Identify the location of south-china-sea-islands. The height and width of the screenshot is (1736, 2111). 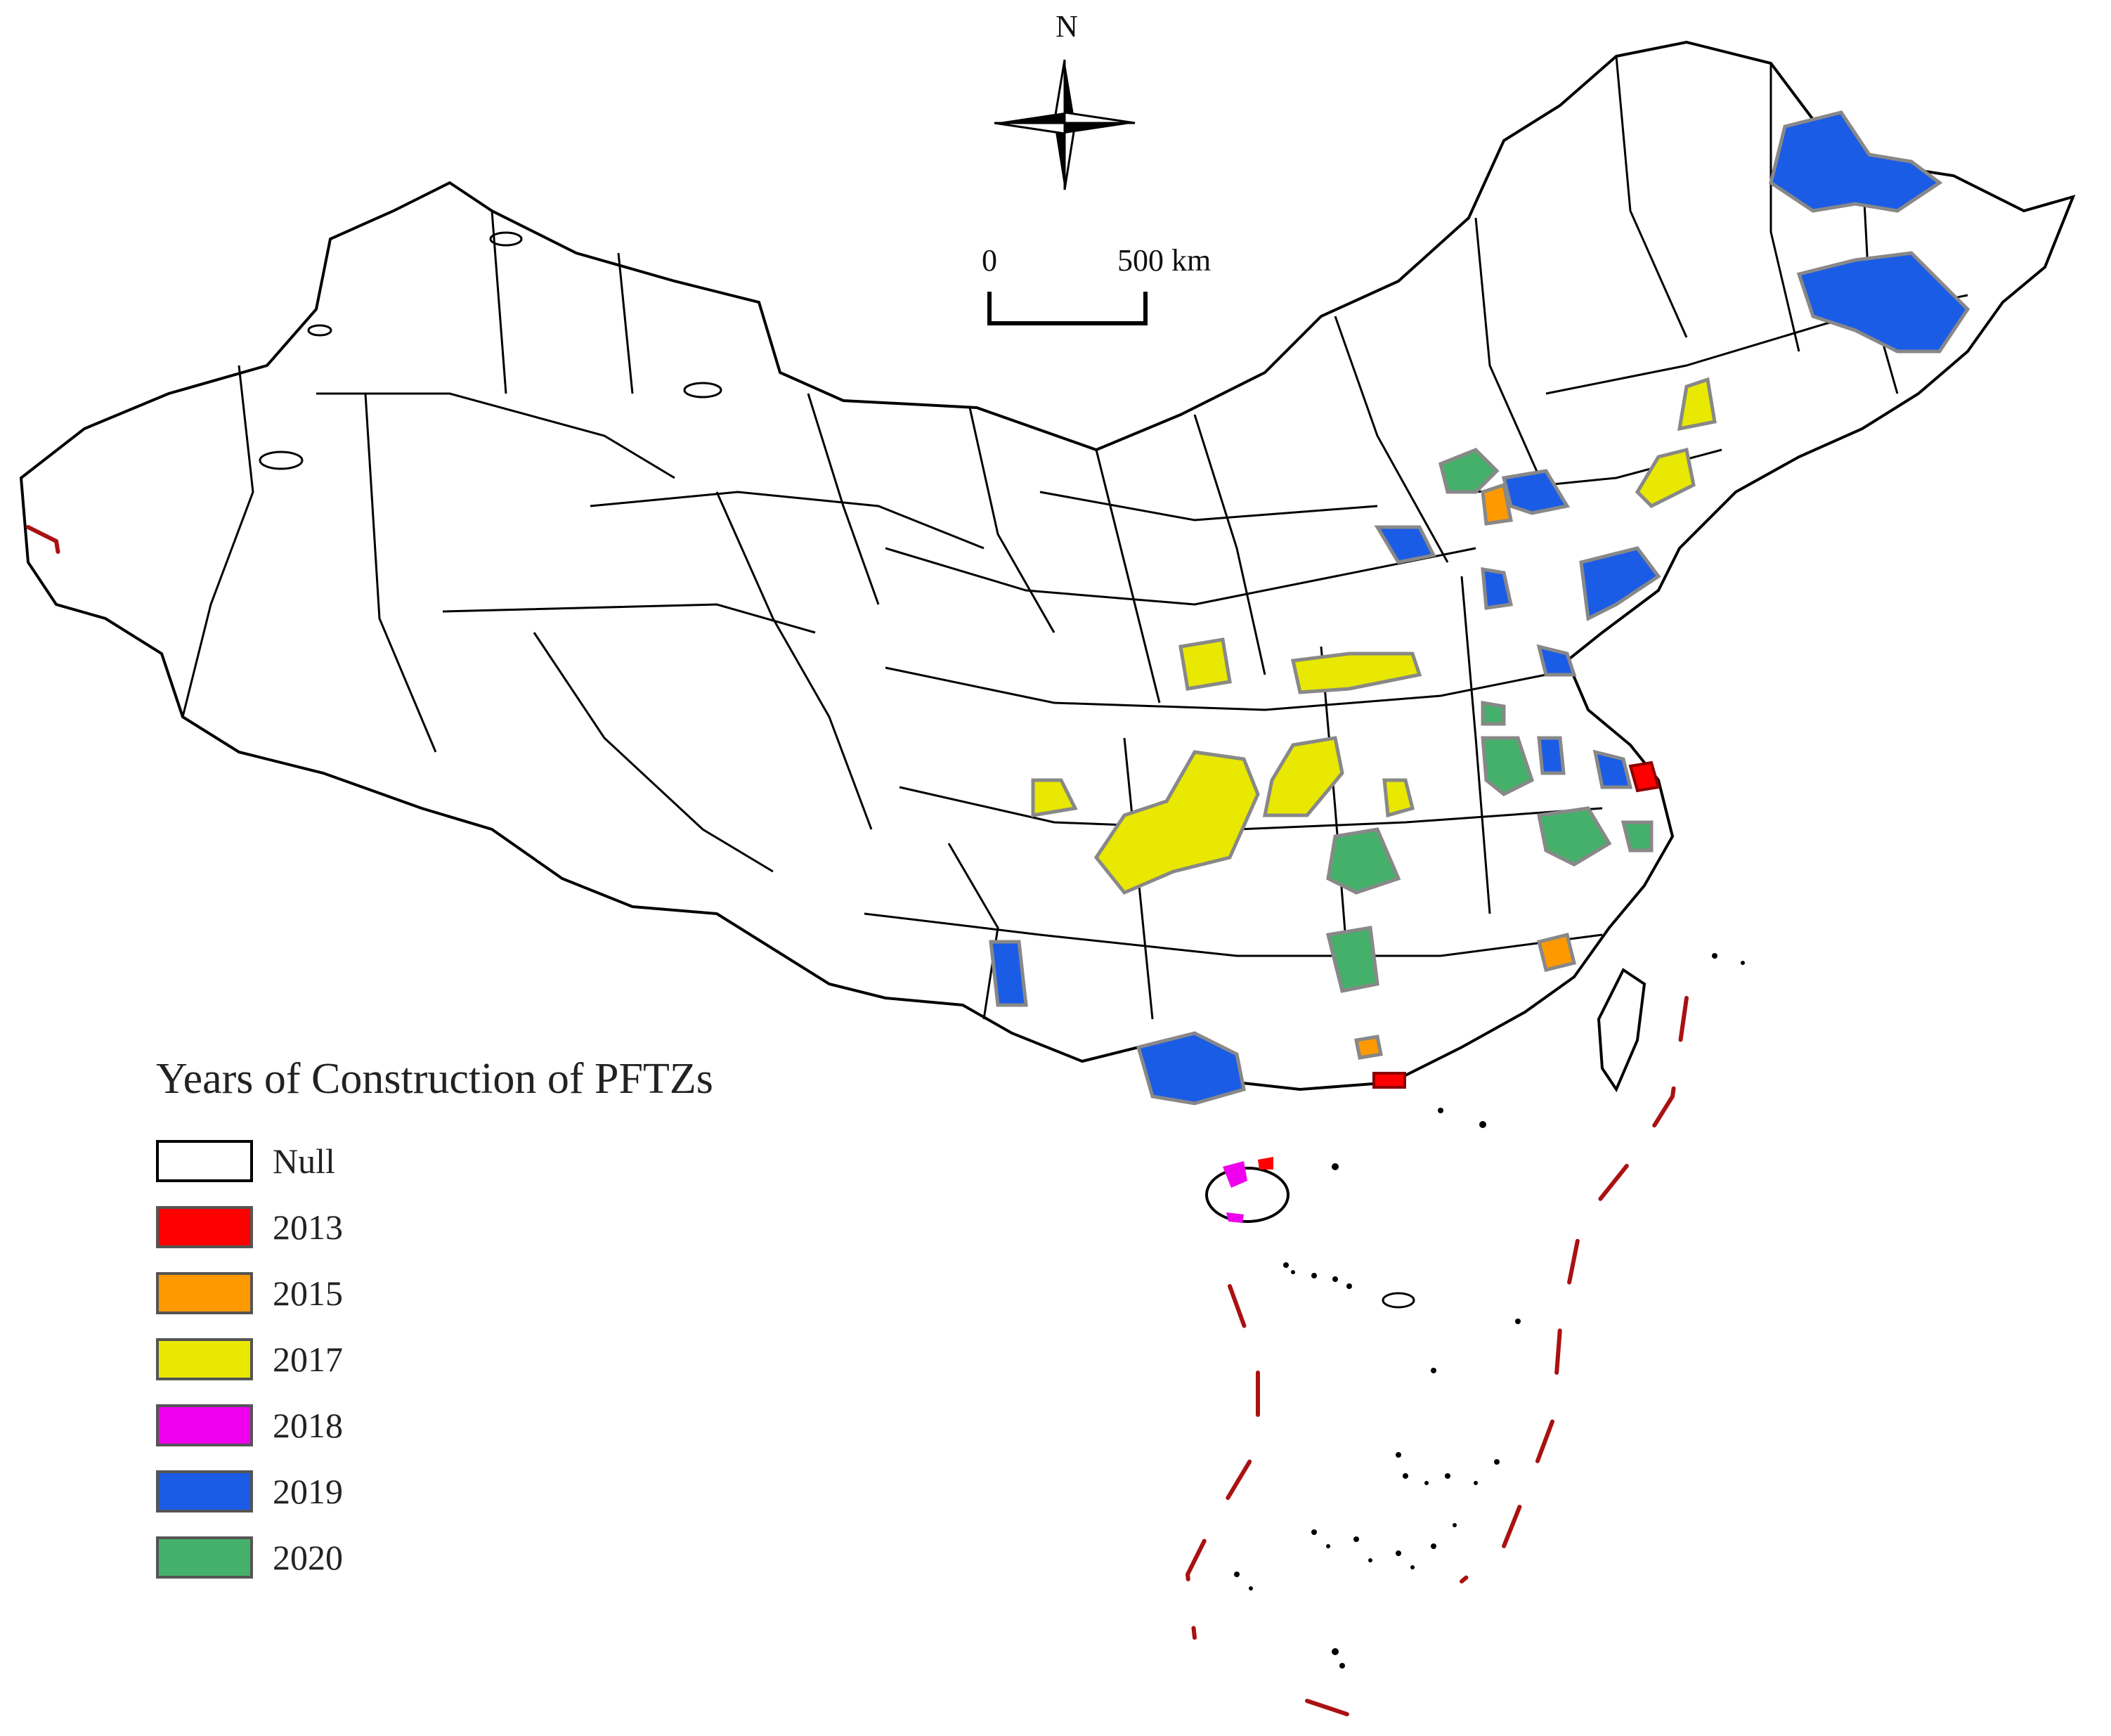
(1489, 1311).